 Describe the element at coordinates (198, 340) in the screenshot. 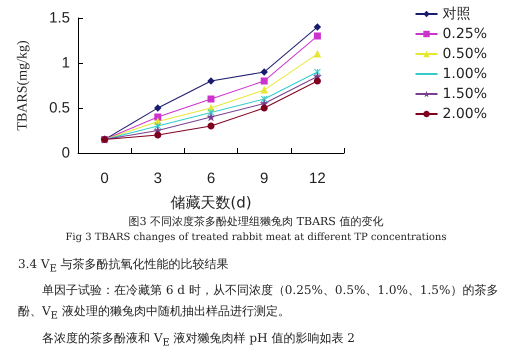

I see `text: 各浓度的茶多酚液和 V$_{E}$ 液对獭兔肉样 pH 值的影响如表 2` at that location.